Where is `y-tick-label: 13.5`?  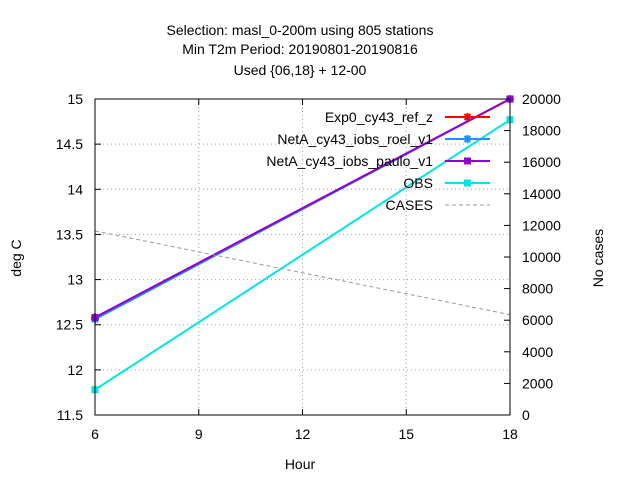
y-tick-label: 13.5 is located at coordinates (69, 234).